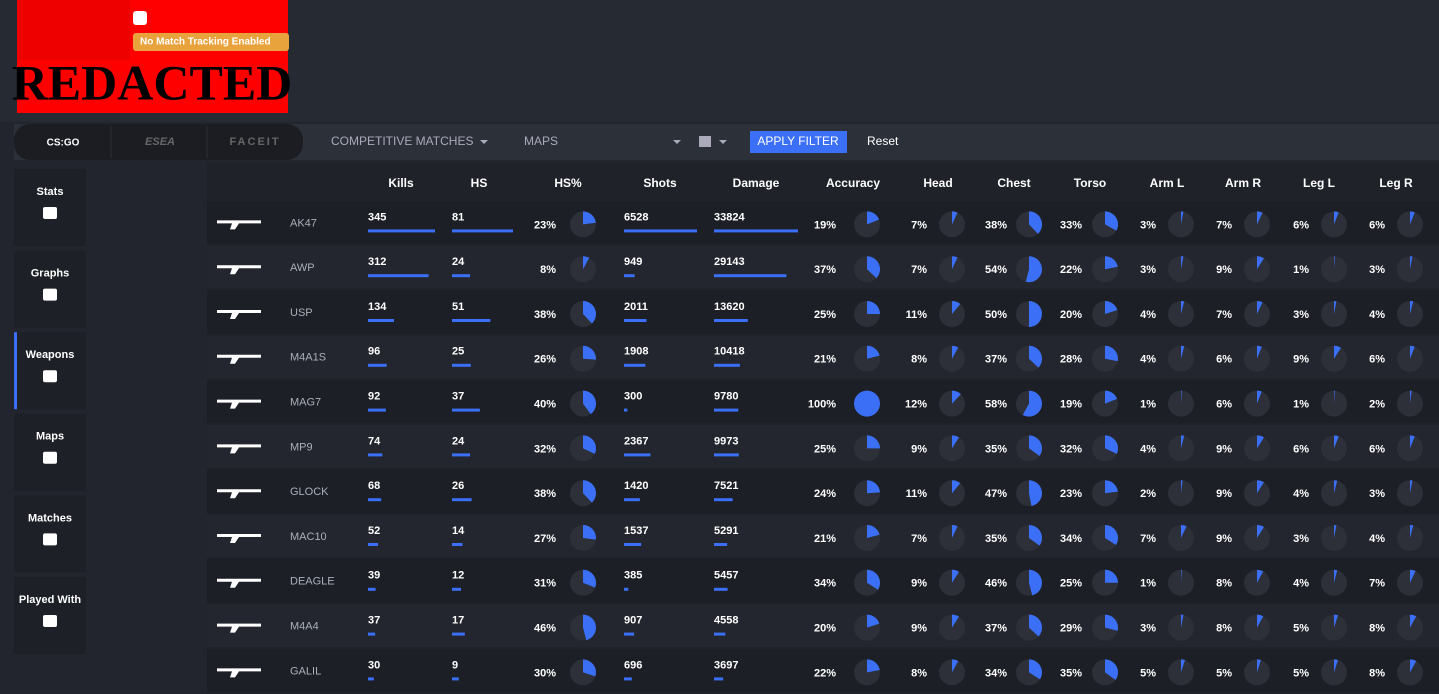 Image resolution: width=1439 pixels, height=694 pixels. I want to click on nav-label: Weapons, so click(50, 355).